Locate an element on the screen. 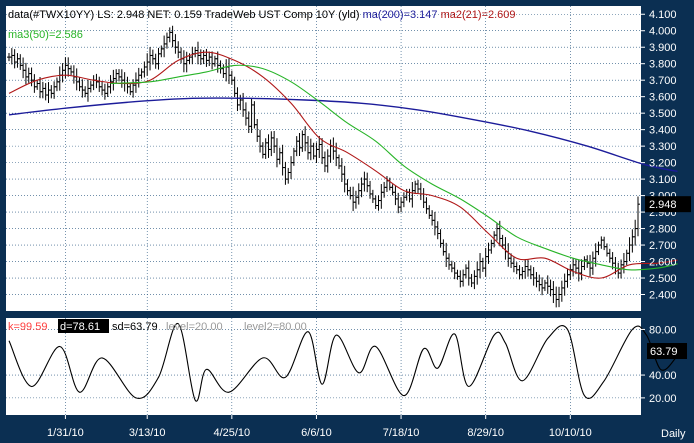 The height and width of the screenshot is (443, 694). header-ma200-label: ma(200)=3.147 is located at coordinates (400, 15).